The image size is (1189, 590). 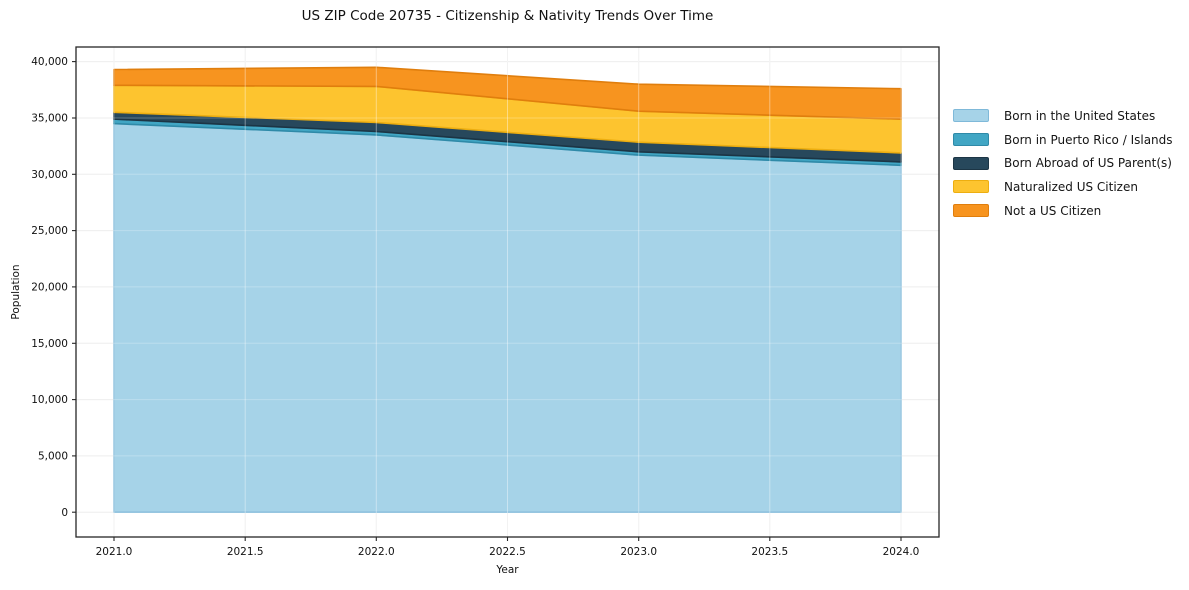 I want to click on x-tick-label: 2021.0, so click(x=114, y=552).